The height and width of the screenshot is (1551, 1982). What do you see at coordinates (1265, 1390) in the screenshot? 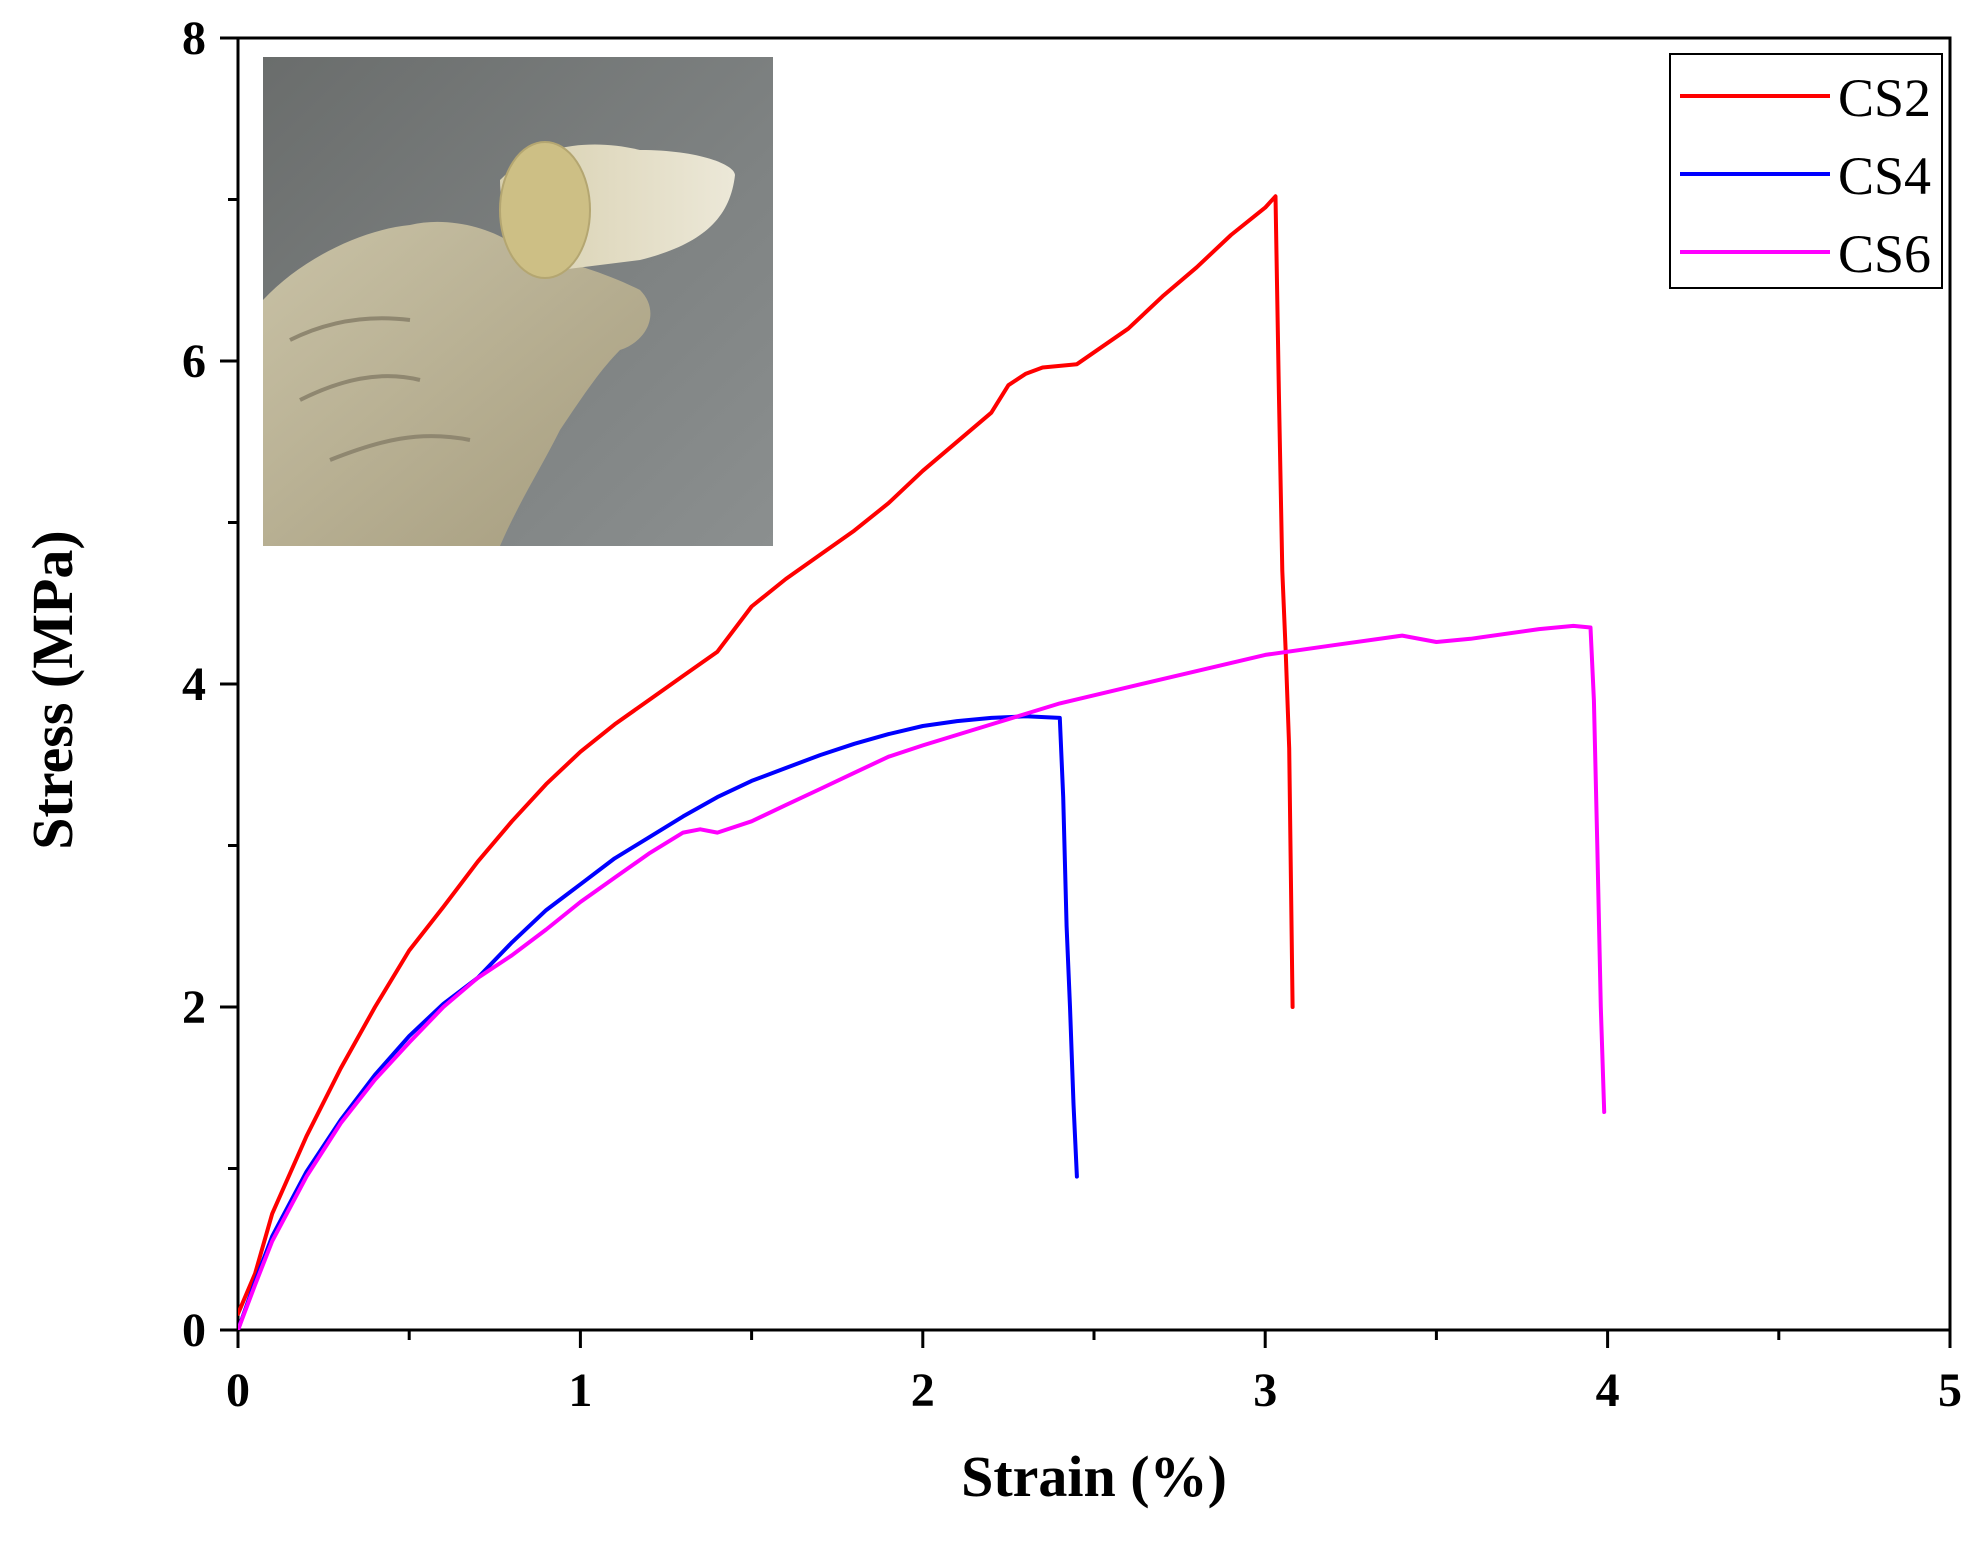
I see `x-tick-label: 3` at bounding box center [1265, 1390].